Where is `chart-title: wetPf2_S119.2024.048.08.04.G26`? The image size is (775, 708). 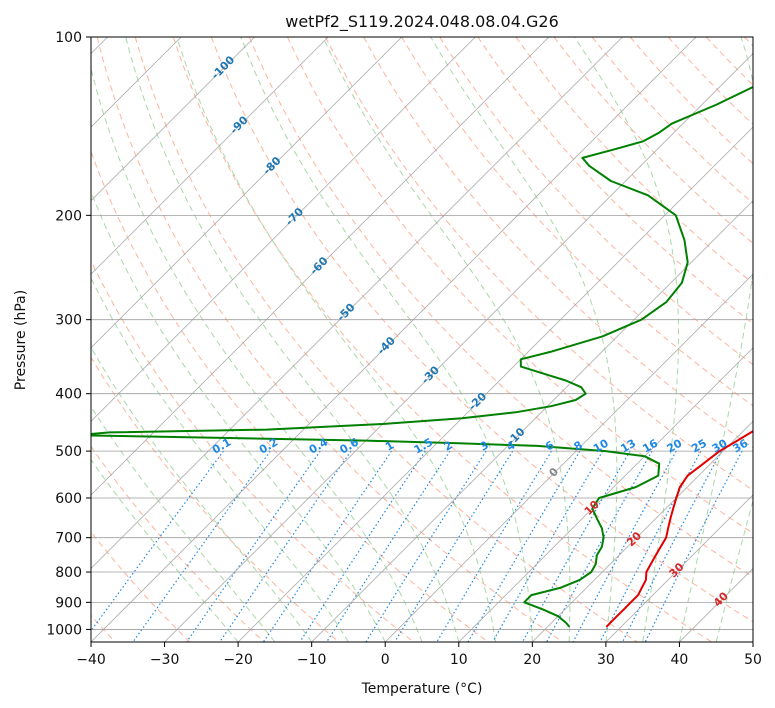 chart-title: wetPf2_S119.2024.048.08.04.G26 is located at coordinates (422, 22).